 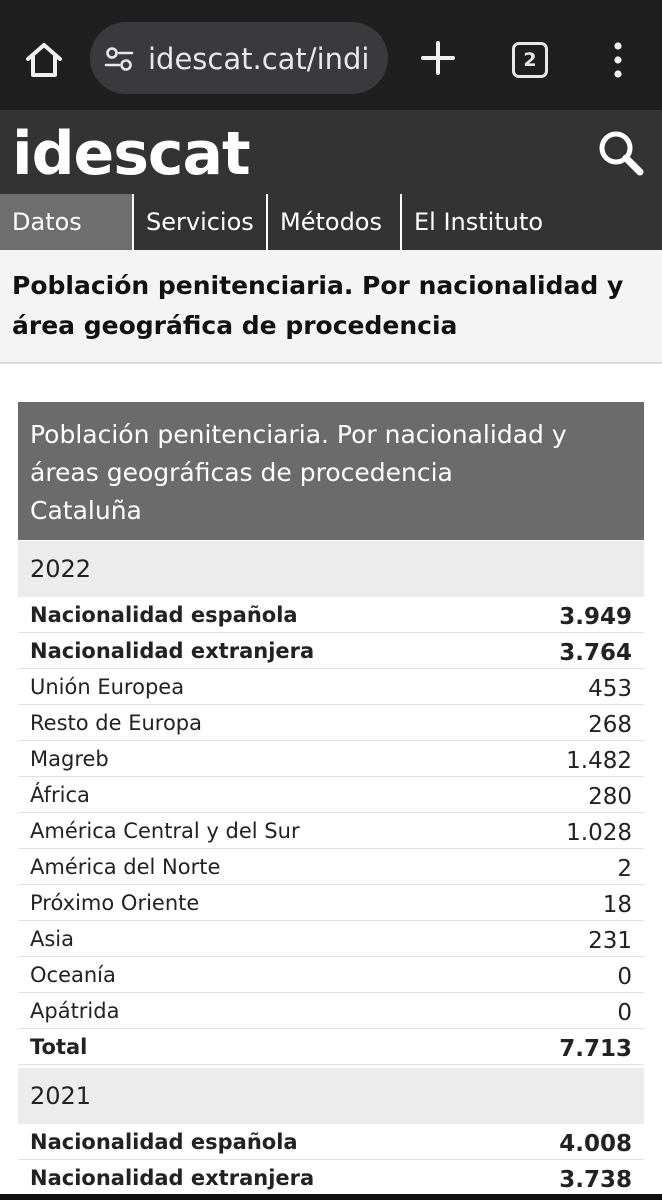 I want to click on row-value: 2, so click(x=624, y=869).